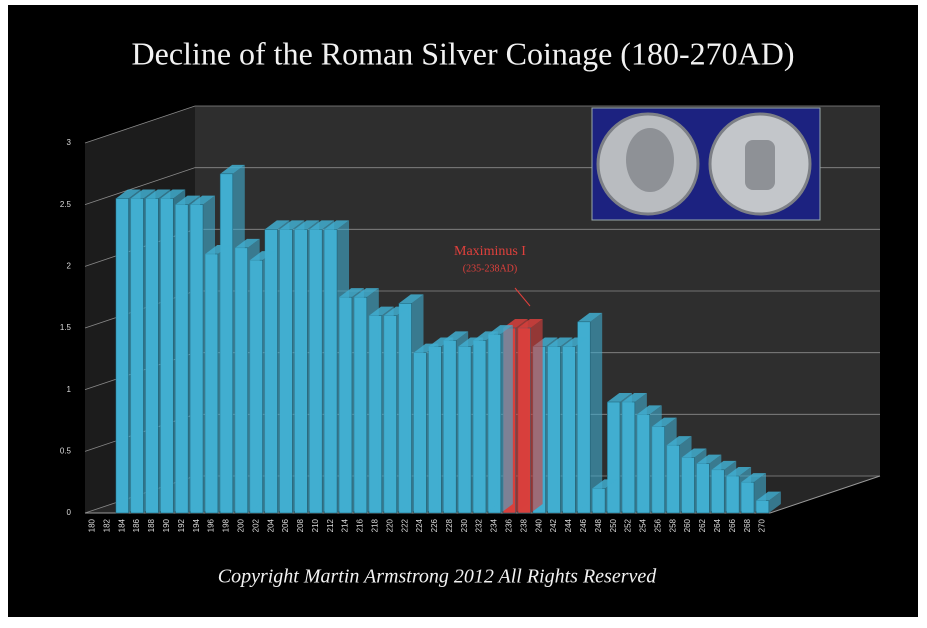  I want to click on x-tick-label: 222, so click(404, 525).